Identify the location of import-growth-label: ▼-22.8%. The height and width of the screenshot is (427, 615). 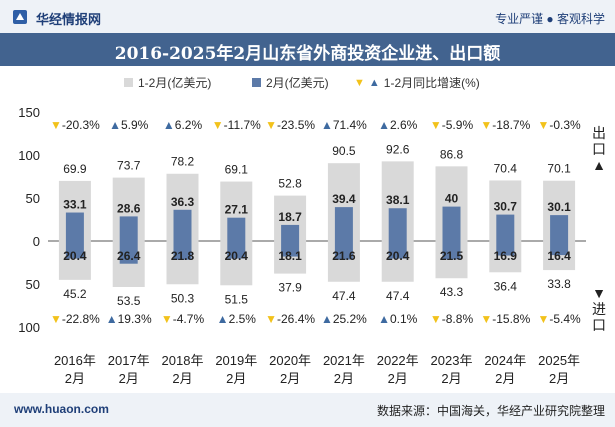
(75, 319).